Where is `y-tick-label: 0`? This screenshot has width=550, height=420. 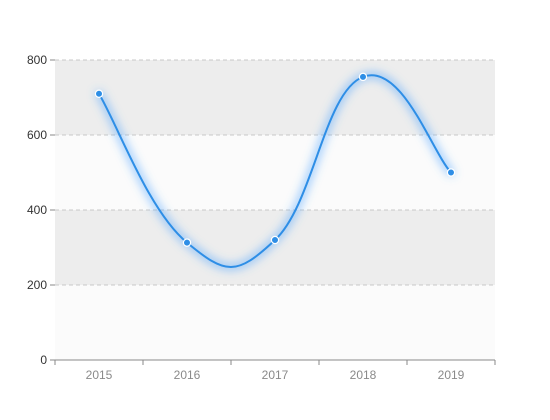 y-tick-label: 0 is located at coordinates (43, 360).